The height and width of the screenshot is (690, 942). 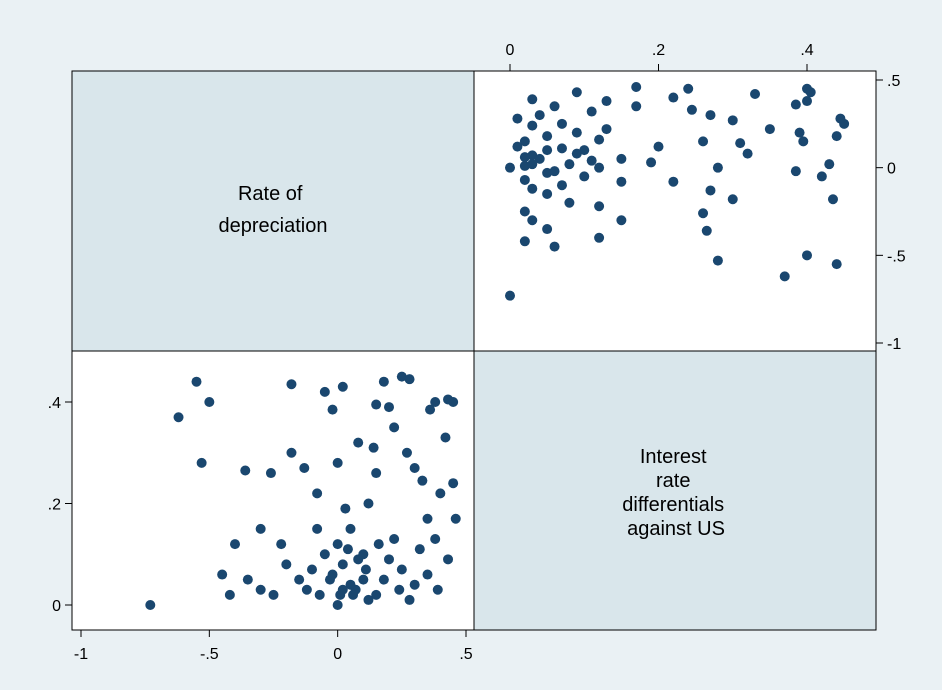 What do you see at coordinates (510, 50) in the screenshot?
I see `x-tick-label-top: 0` at bounding box center [510, 50].